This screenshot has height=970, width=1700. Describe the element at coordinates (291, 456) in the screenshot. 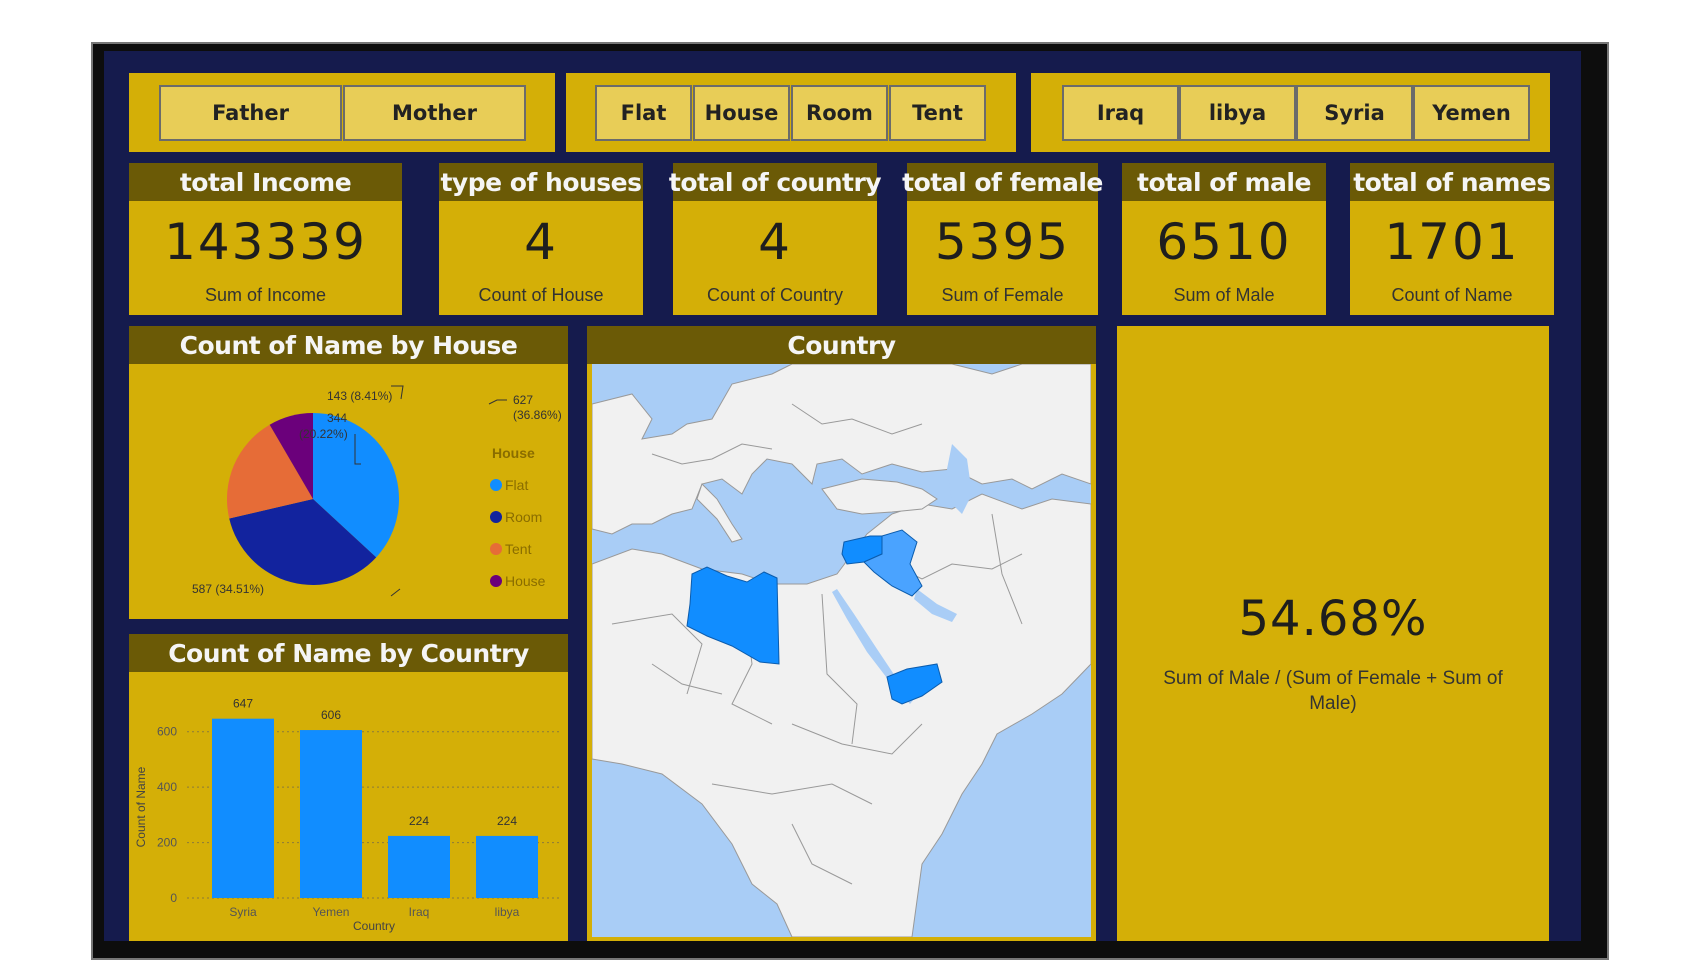

I see `pie-slice-house` at that location.